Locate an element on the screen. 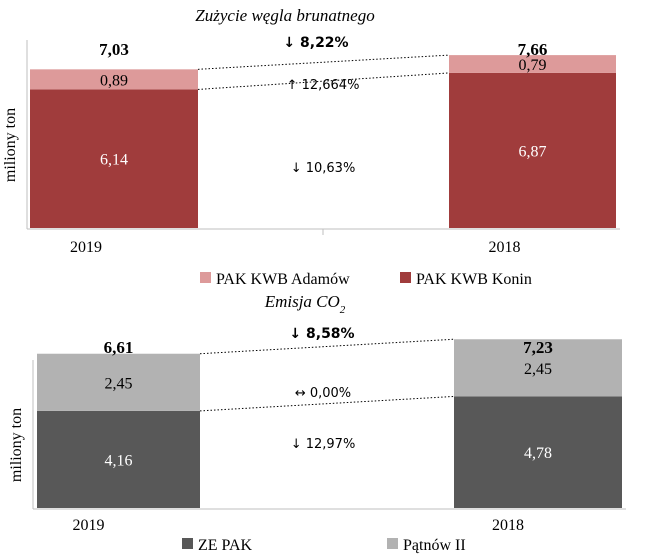 The width and height of the screenshot is (651, 555). chart1-bar-label-2019-1: 6,14 is located at coordinates (114, 160).